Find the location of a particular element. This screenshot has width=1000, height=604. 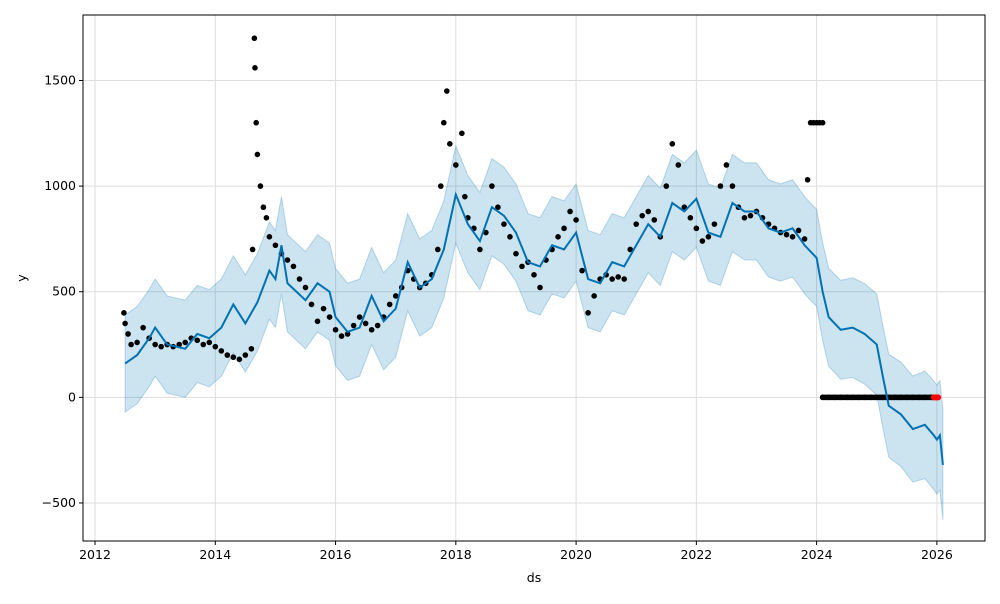

x-tick-label: 2012 is located at coordinates (95, 554).